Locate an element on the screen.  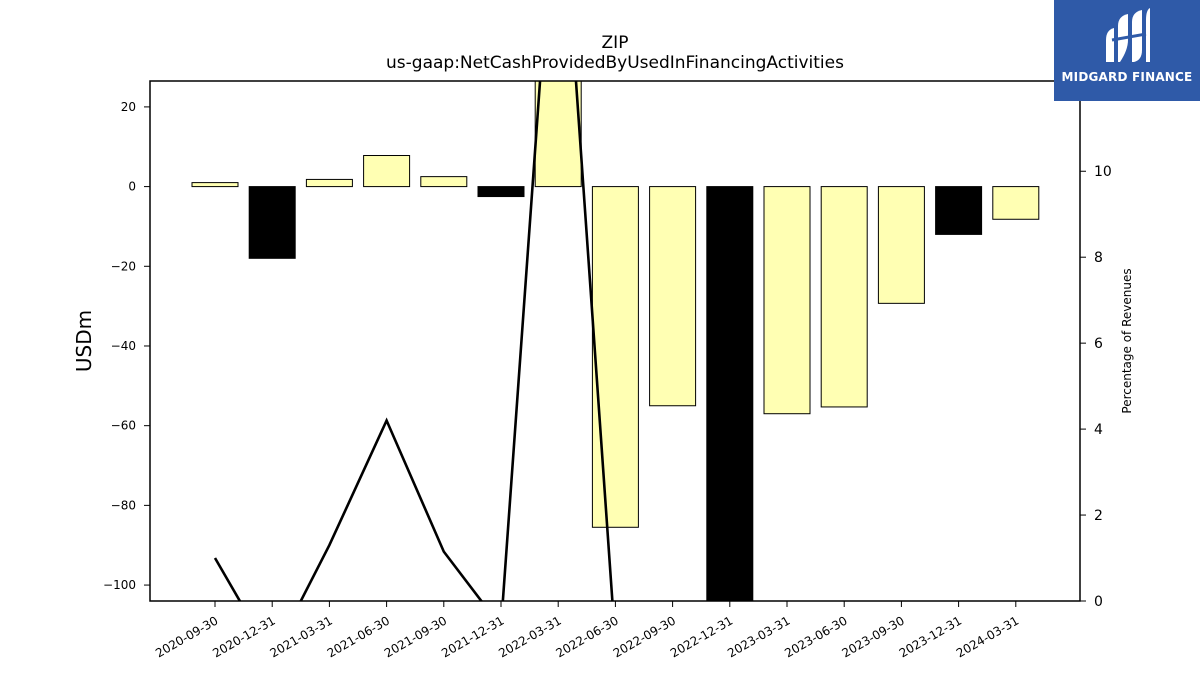
chart-title: ZIP is located at coordinates (615, 43).